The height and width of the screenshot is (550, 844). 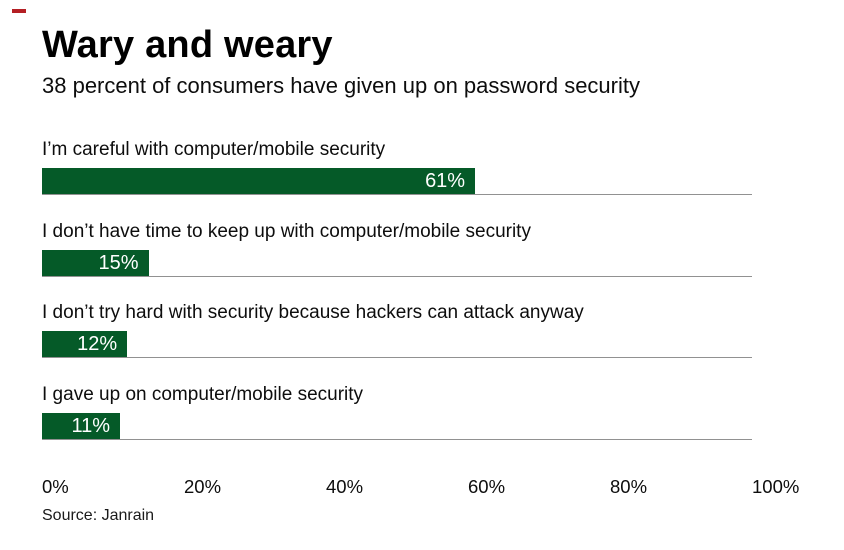 I want to click on row-baseline: 15%, so click(x=397, y=263).